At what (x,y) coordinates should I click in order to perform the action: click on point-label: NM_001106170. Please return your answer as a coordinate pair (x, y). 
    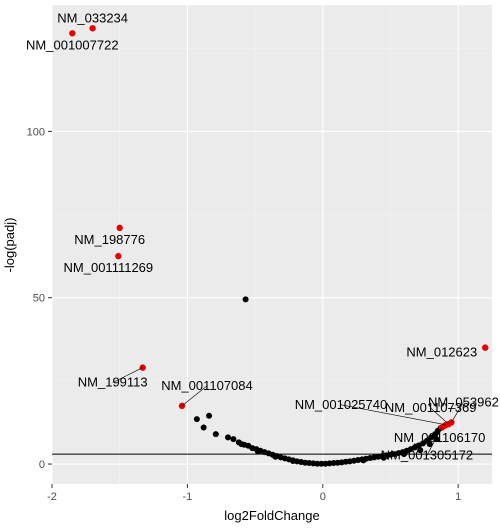
    Looking at the image, I should click on (440, 437).